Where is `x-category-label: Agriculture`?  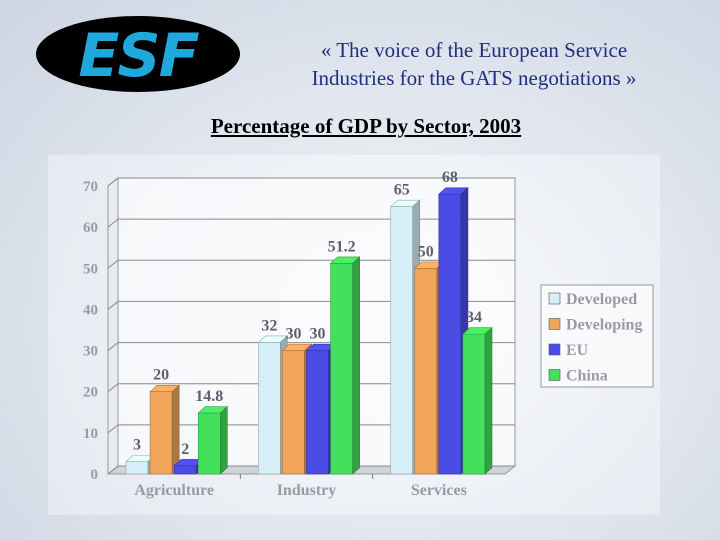 x-category-label: Agriculture is located at coordinates (174, 490).